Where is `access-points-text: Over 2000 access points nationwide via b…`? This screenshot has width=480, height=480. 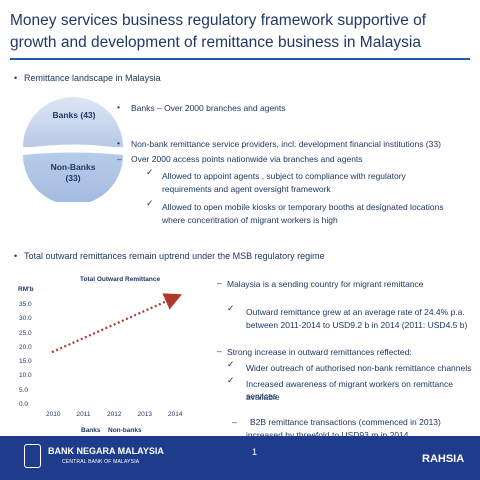 access-points-text: Over 2000 access points nationwide via b… is located at coordinates (247, 159).